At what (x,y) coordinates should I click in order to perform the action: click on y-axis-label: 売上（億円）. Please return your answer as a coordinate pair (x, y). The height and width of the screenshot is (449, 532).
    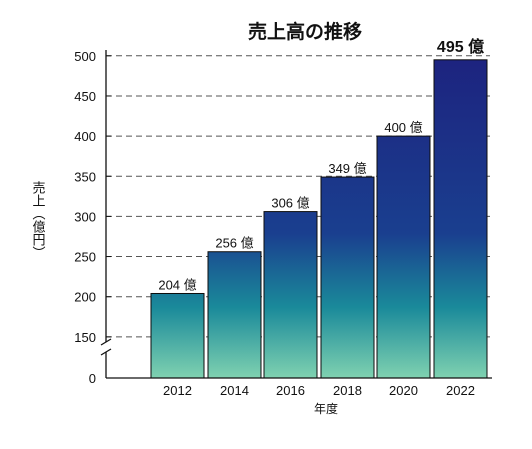
    Looking at the image, I should click on (38, 219).